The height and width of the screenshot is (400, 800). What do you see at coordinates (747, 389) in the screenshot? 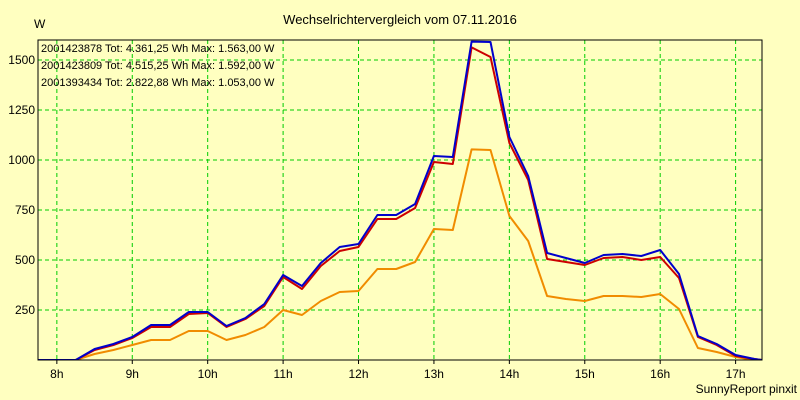
I see `footer-credit: SunnyReport pinxit` at bounding box center [747, 389].